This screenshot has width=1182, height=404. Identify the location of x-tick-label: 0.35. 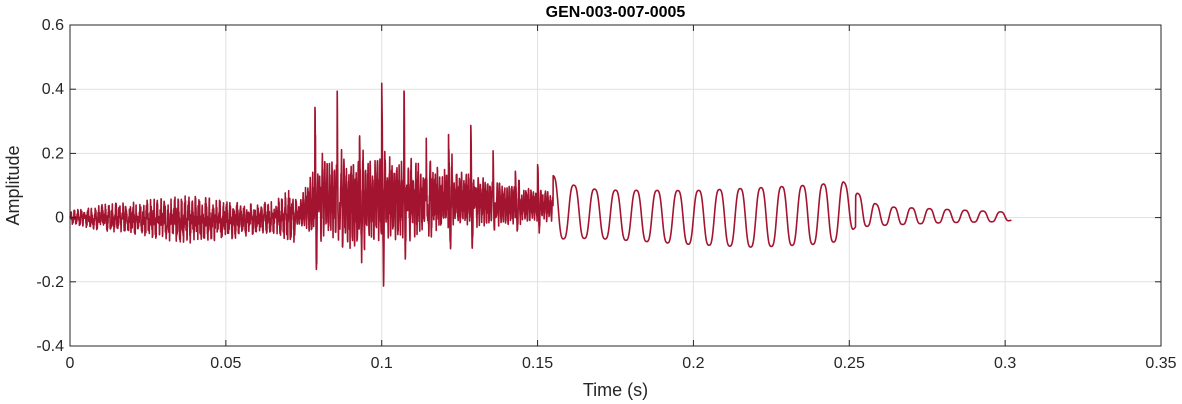
(1160, 363).